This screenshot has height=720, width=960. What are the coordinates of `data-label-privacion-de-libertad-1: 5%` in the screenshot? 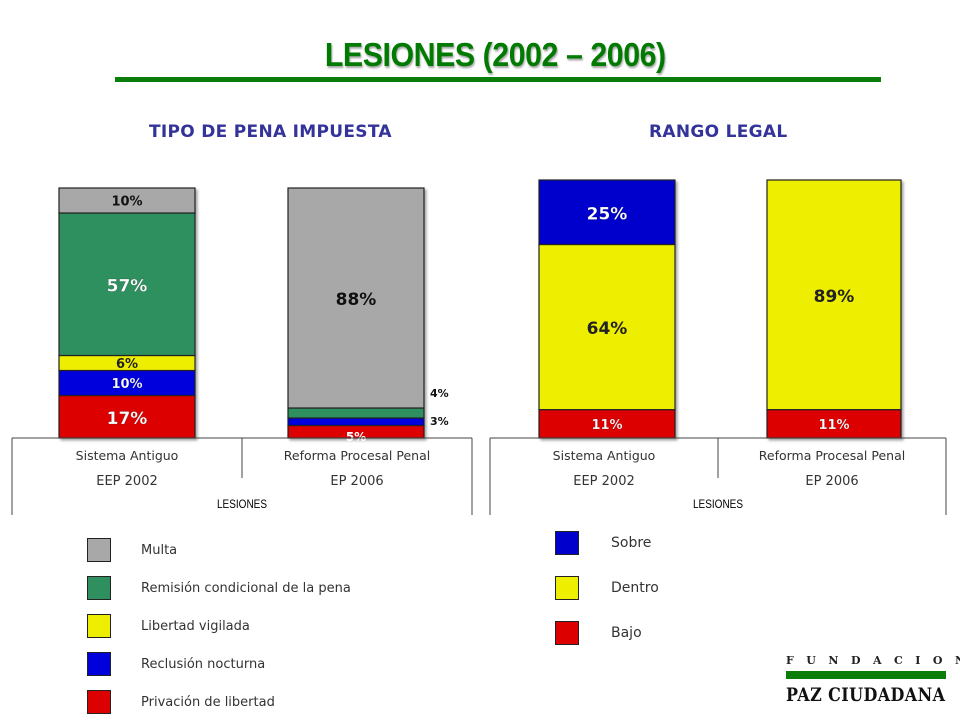 It's located at (356, 437).